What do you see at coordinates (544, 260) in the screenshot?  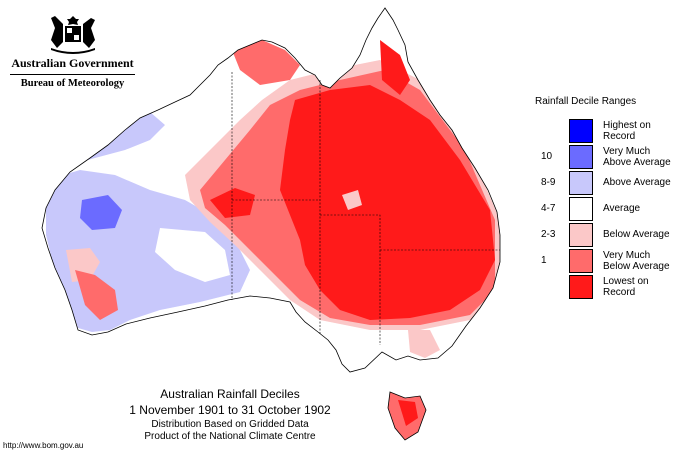 I see `legend-range: 1` at bounding box center [544, 260].